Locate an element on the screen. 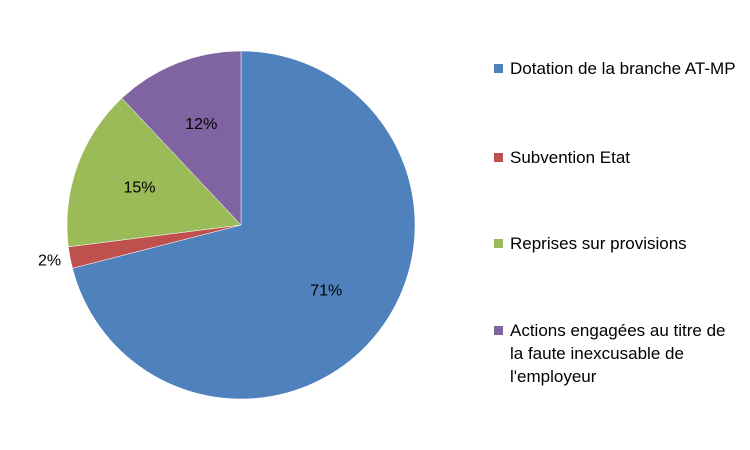  data-label: 12% is located at coordinates (201, 124).